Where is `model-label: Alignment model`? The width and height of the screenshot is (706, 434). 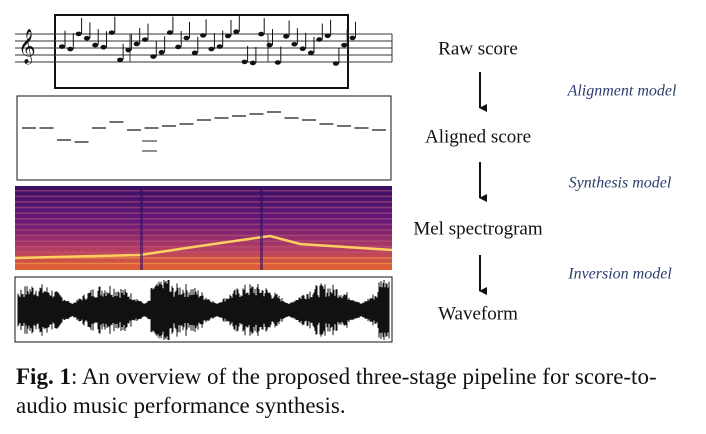
model-label: Alignment model is located at coordinates (622, 91).